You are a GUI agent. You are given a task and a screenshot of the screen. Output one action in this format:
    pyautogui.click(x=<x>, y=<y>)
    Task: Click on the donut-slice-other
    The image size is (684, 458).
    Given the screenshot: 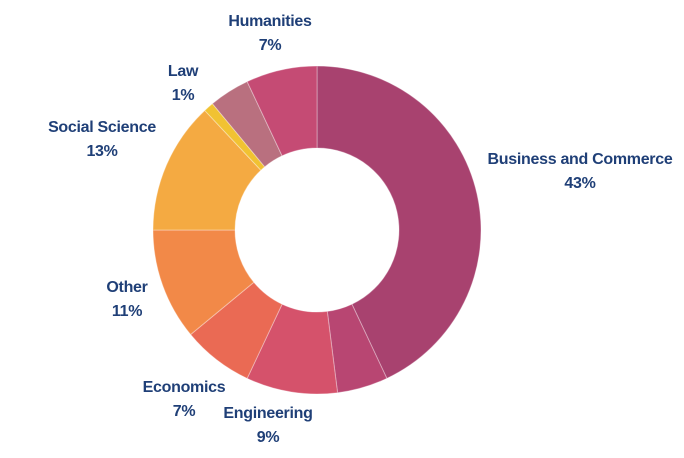 What is the action you would take?
    pyautogui.click(x=203, y=282)
    